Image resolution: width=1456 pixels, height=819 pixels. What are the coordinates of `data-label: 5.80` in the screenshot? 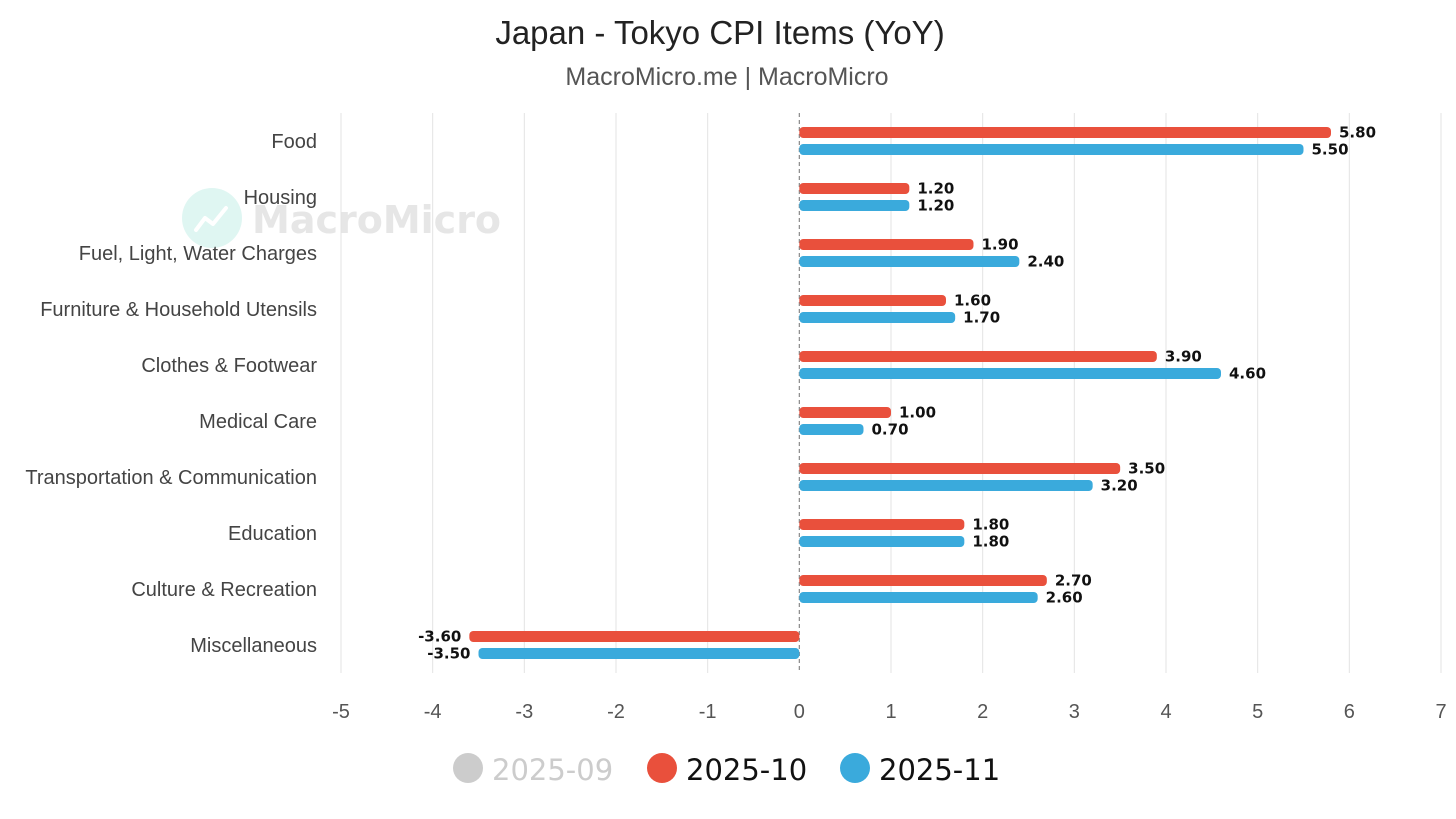 It's located at (1357, 133).